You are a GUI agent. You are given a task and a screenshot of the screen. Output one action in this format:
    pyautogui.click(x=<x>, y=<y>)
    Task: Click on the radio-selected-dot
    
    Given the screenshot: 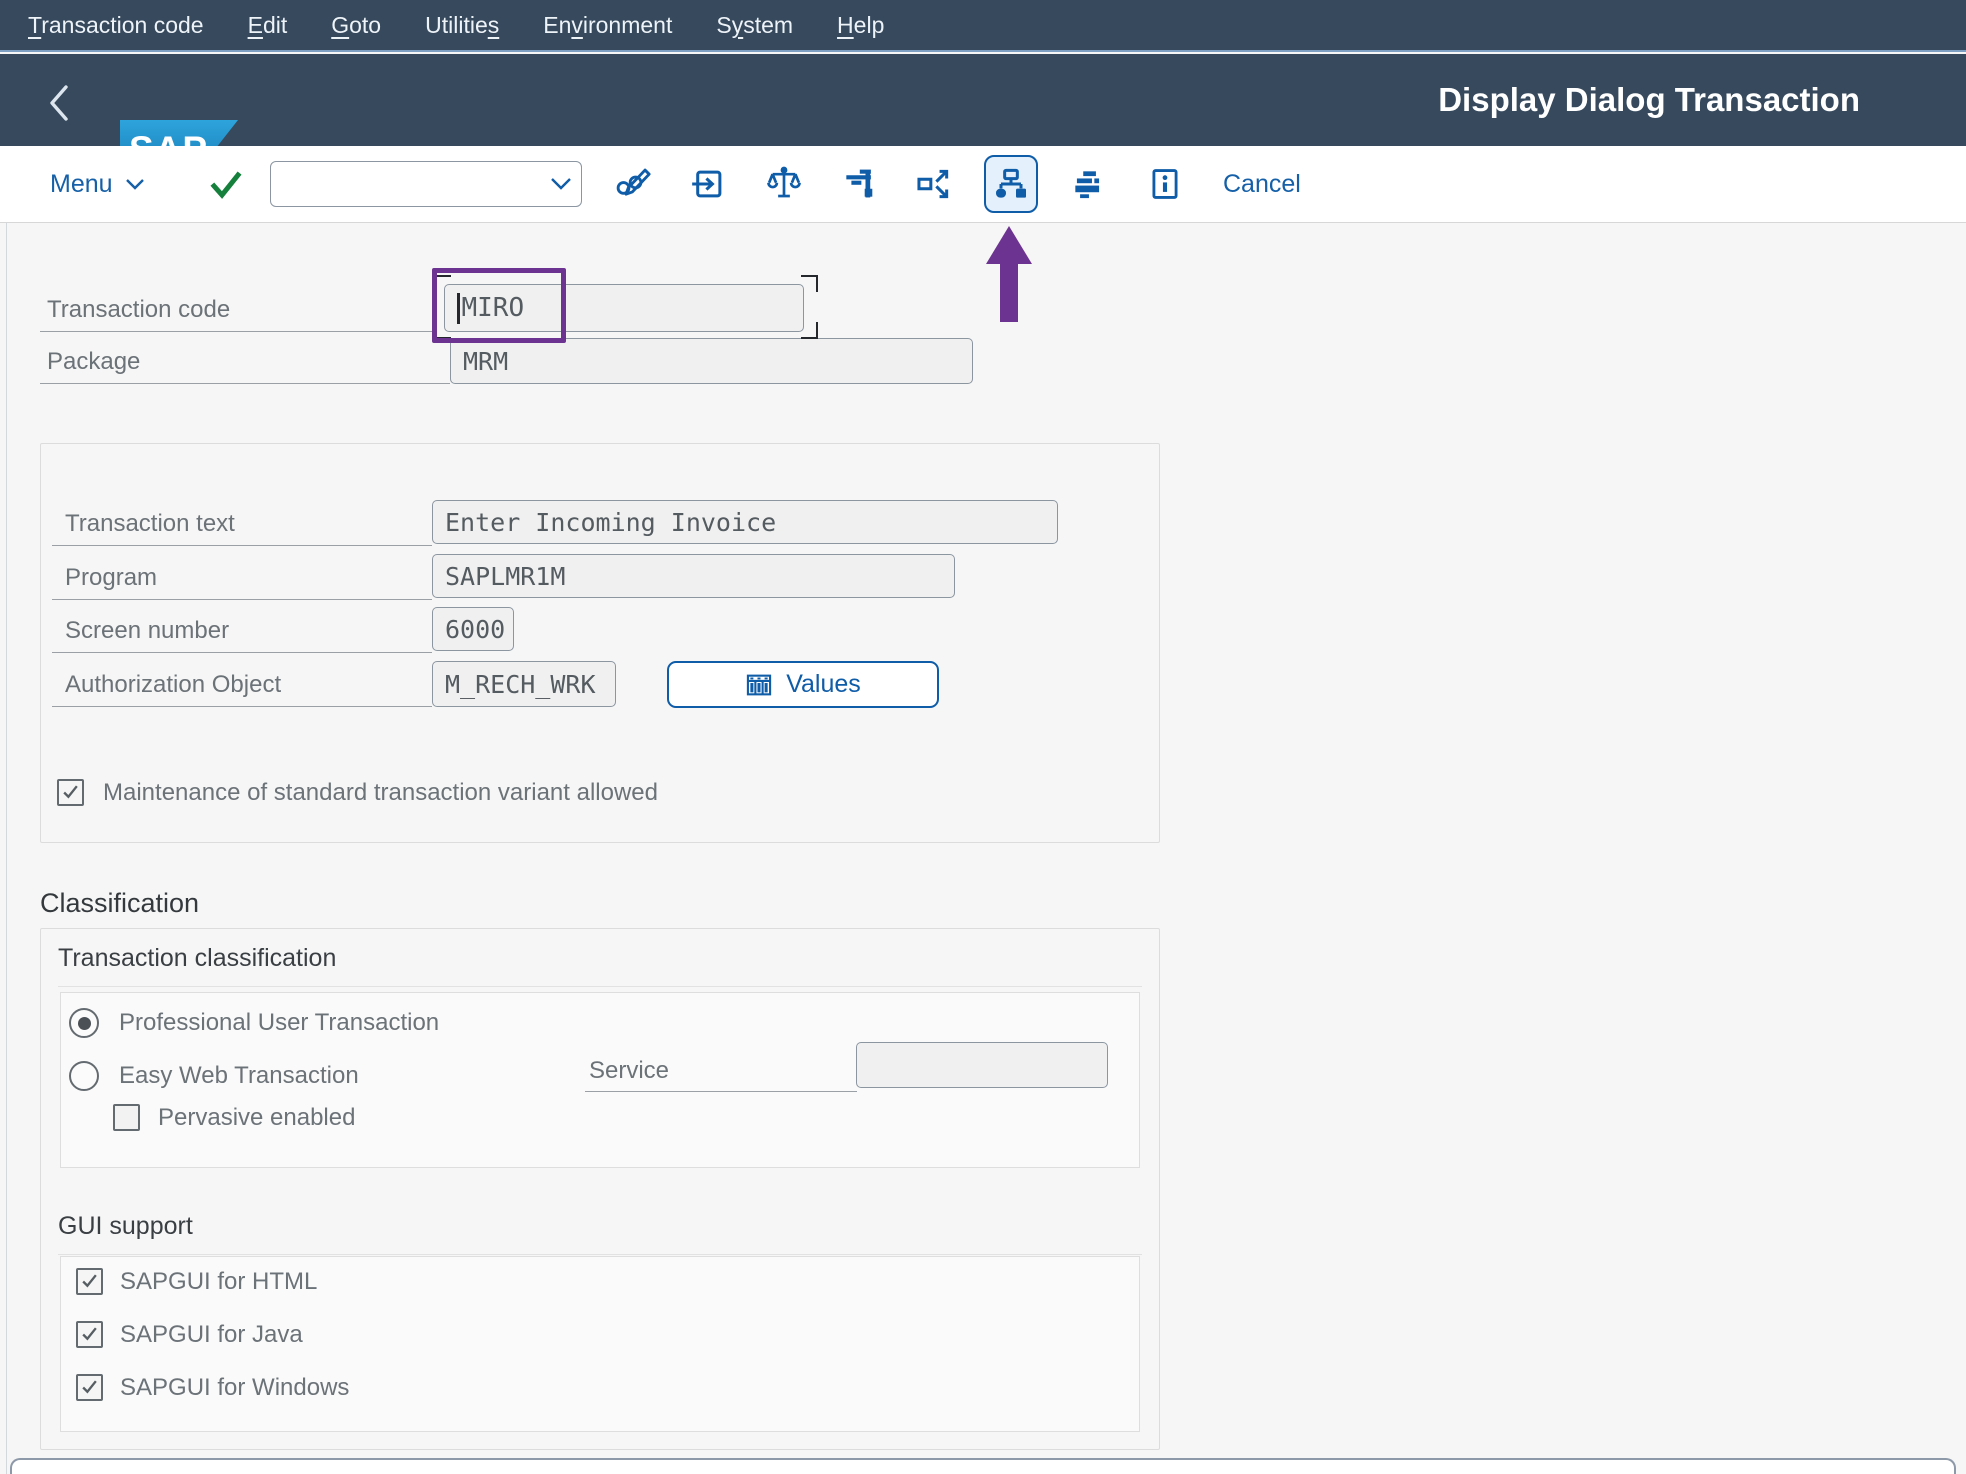 What is the action you would take?
    pyautogui.click(x=84, y=1023)
    